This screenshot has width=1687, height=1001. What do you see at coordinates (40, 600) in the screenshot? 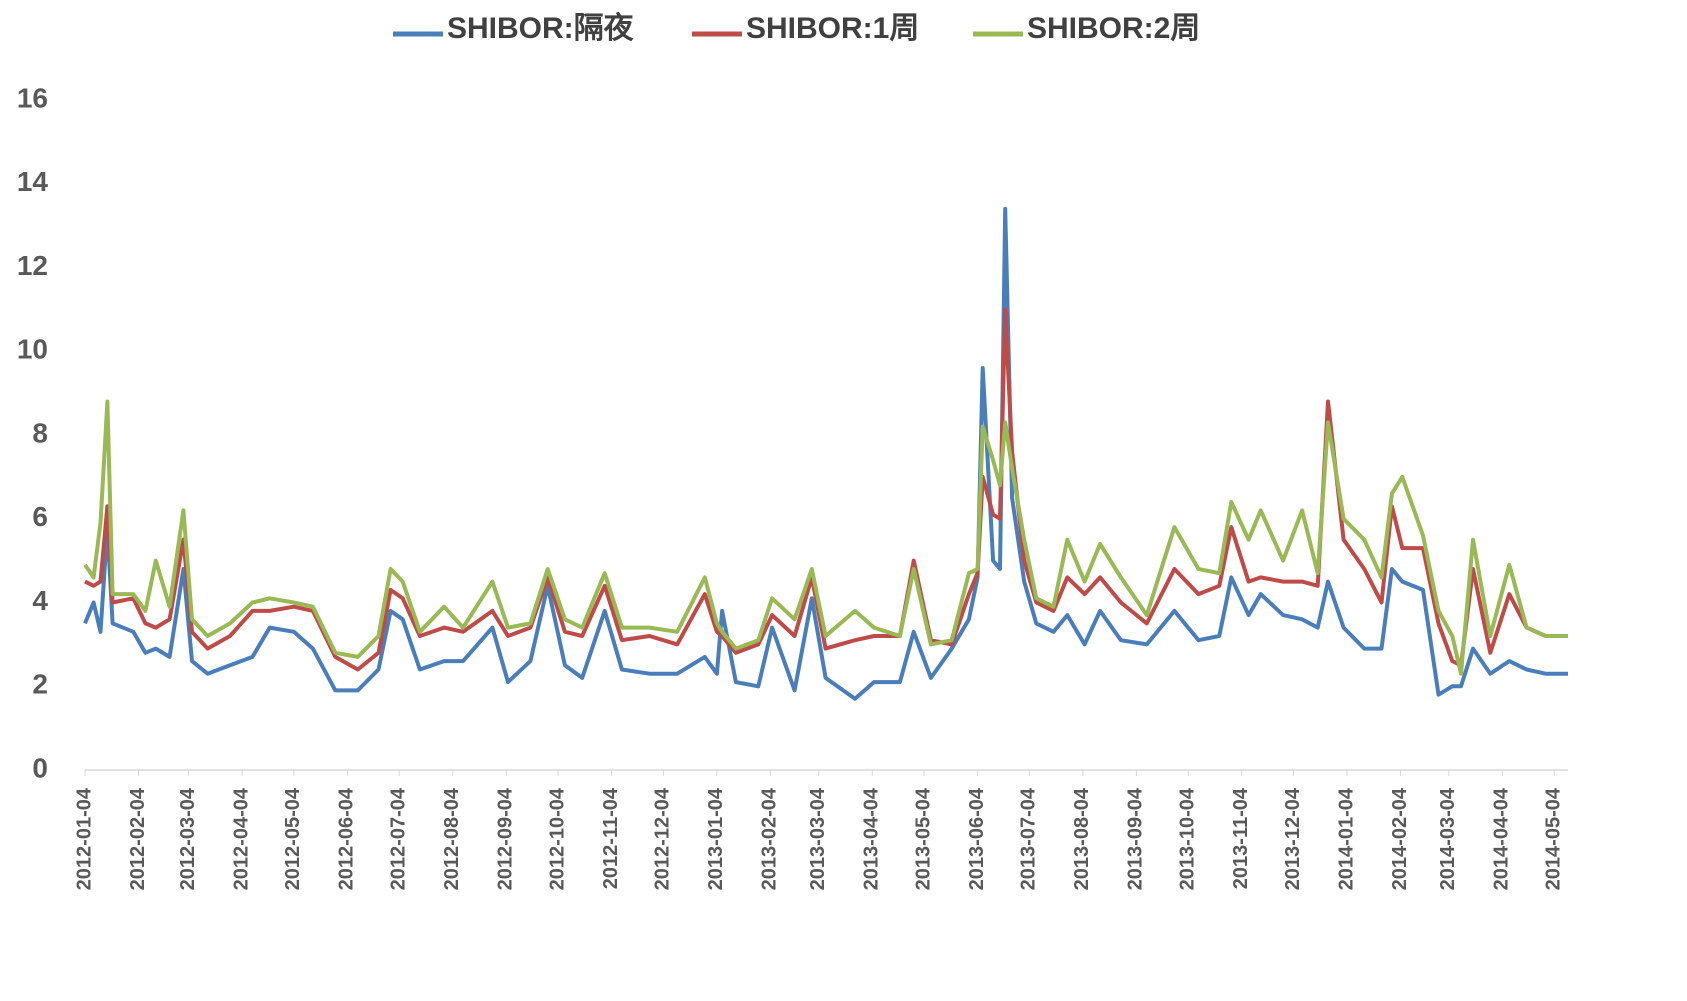
I see `y-tick-label: 4` at bounding box center [40, 600].